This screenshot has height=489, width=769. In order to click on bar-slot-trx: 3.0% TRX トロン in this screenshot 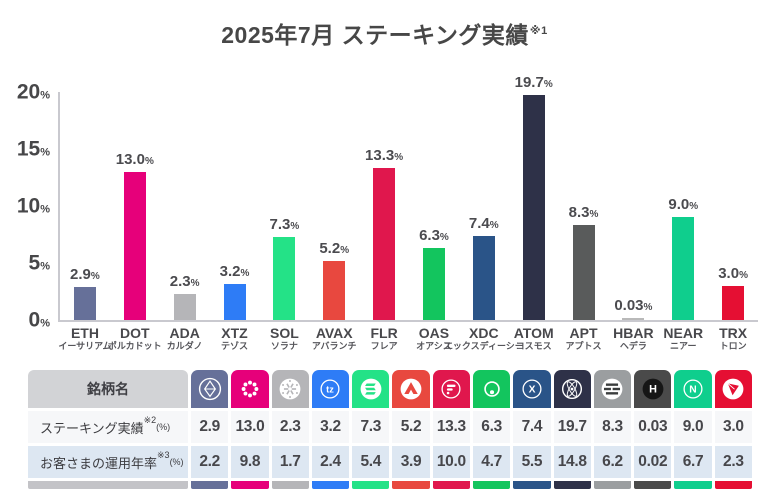, I will do `click(733, 221)`.